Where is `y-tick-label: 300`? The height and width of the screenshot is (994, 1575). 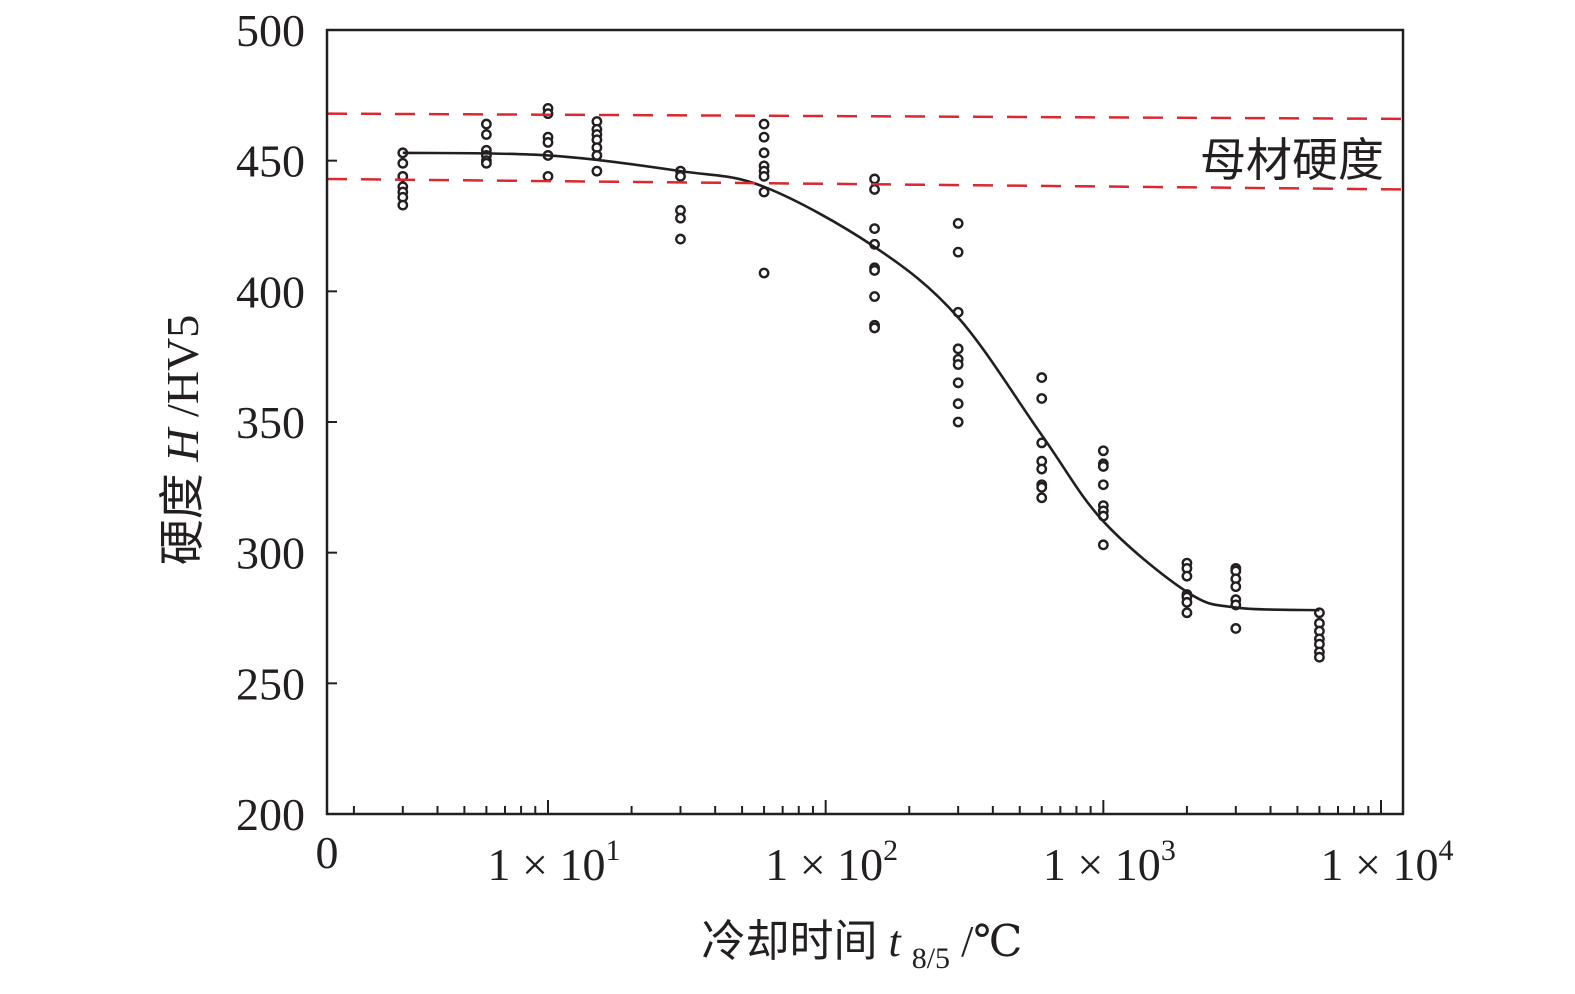
y-tick-label: 300 is located at coordinates (270, 553).